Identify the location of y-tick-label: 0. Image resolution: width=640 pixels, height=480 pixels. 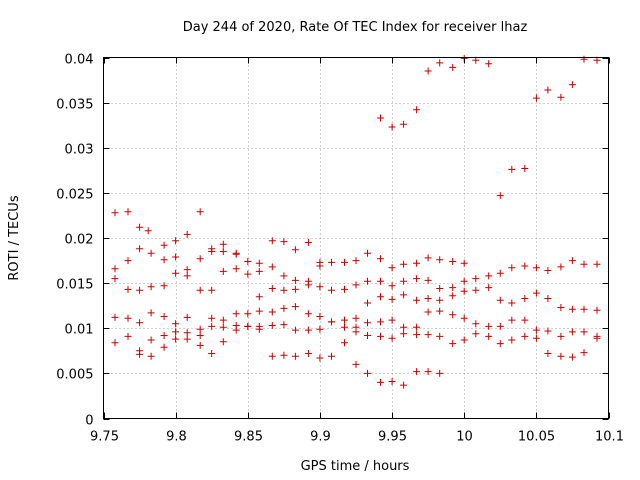
(89, 421).